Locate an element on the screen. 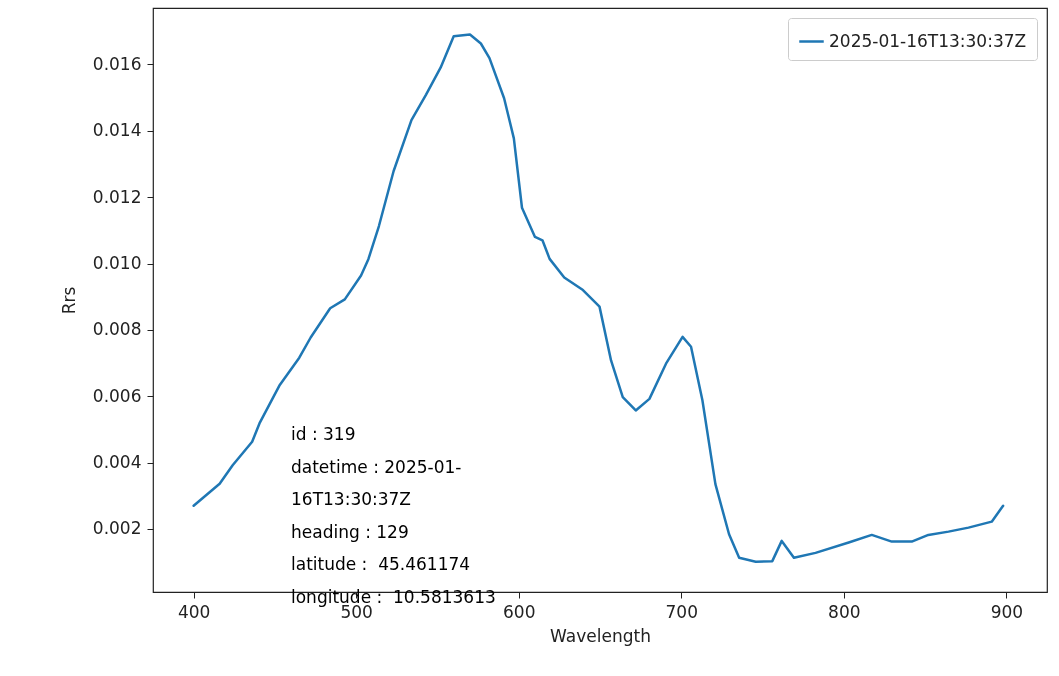 Image resolution: width=1059 pixels, height=676 pixels. y-tick-label: 0.014 is located at coordinates (117, 130).